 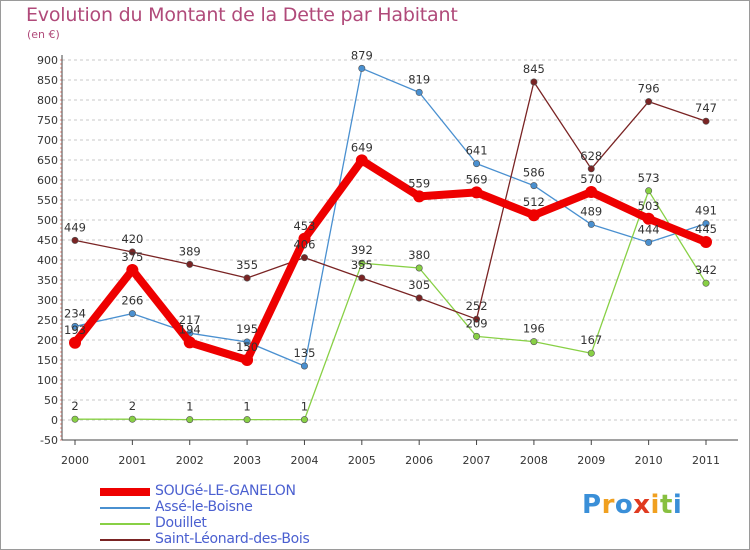 What do you see at coordinates (419, 183) in the screenshot?
I see `data-label: 559` at bounding box center [419, 183].